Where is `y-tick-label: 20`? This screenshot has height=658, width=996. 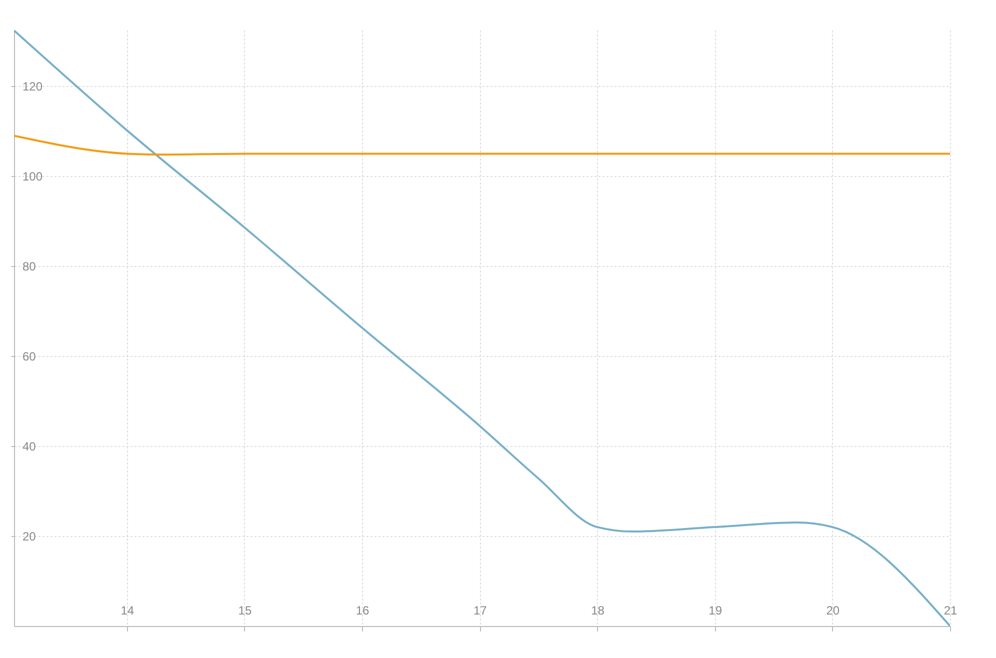
y-tick-label: 20 is located at coordinates (29, 537).